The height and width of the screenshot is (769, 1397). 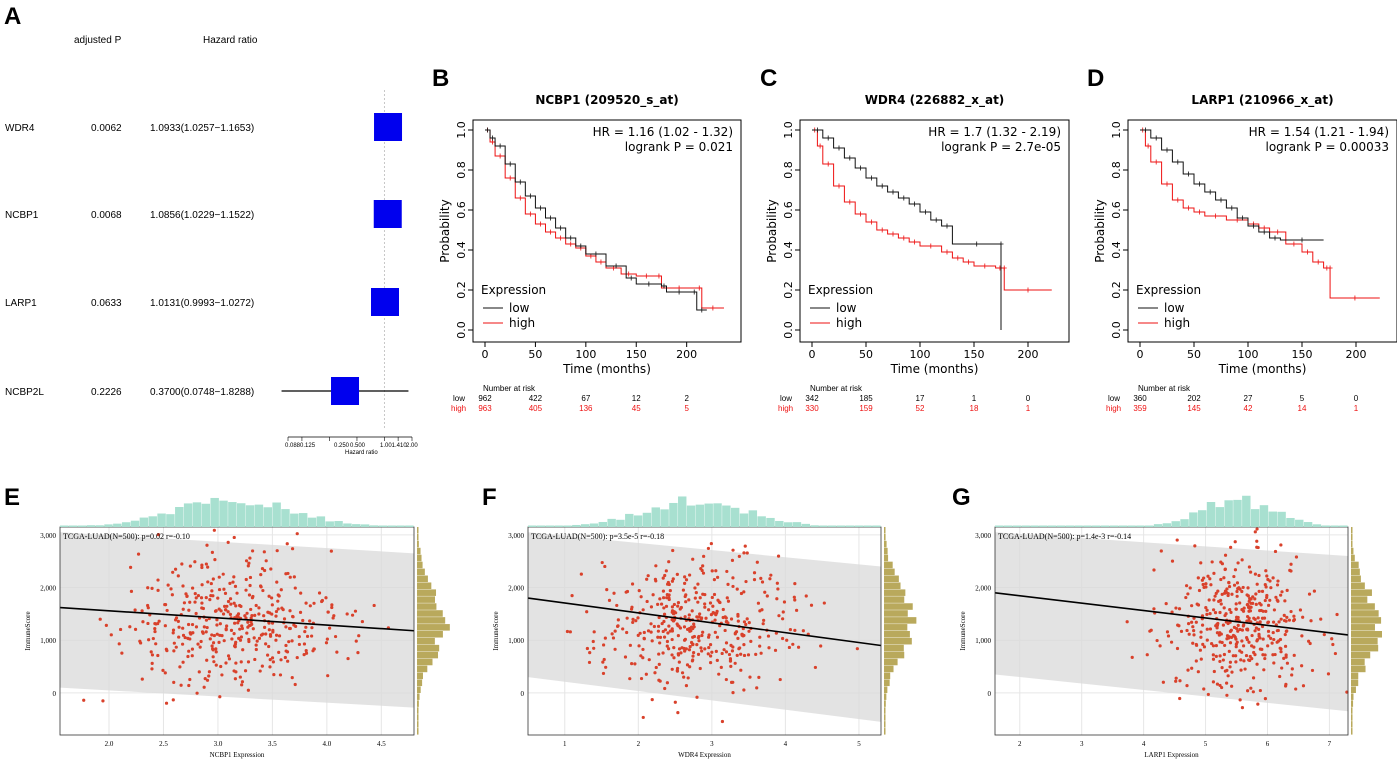 I want to click on km-hr-label: HR = 1.54 (1.21 - 1.94), so click(x=1319, y=132).